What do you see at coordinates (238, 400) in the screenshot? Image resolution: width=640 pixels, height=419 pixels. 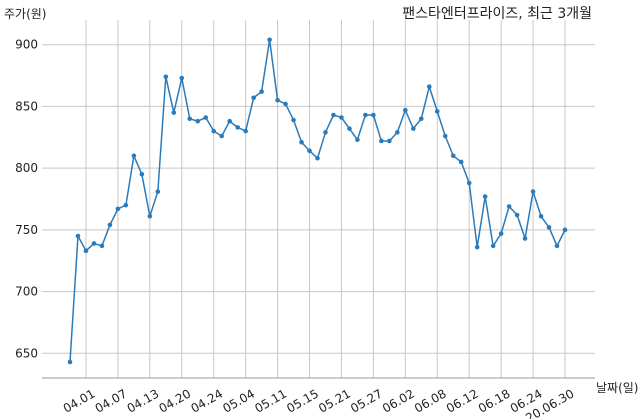 I see `x-tick-label: 05.04` at bounding box center [238, 400].